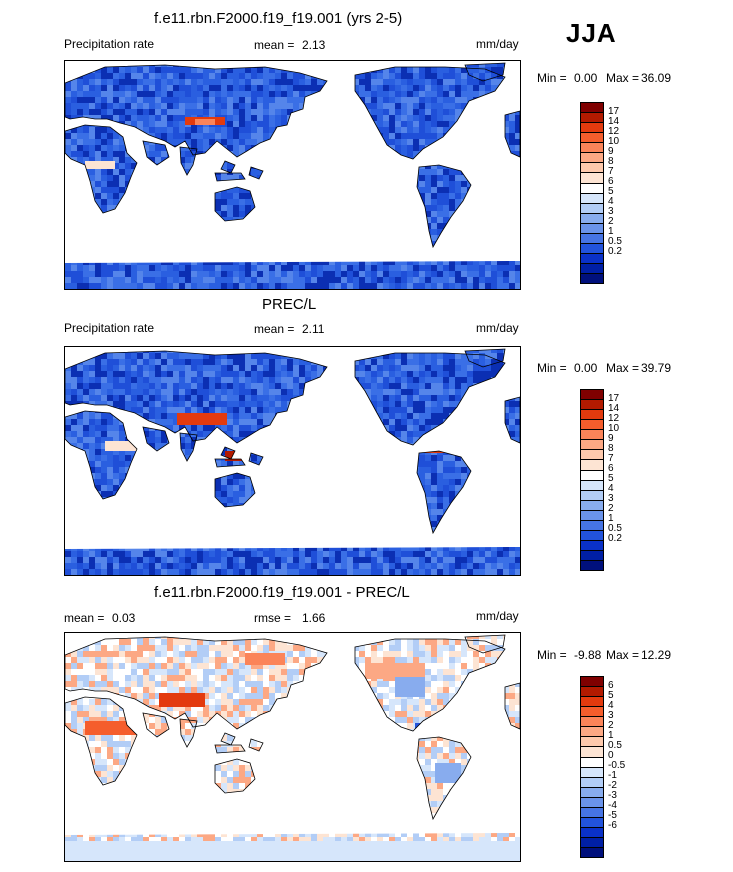 The width and height of the screenshot is (733, 872). What do you see at coordinates (611, 181) in the screenshot?
I see `colorbar-tick-label: 6` at bounding box center [611, 181].